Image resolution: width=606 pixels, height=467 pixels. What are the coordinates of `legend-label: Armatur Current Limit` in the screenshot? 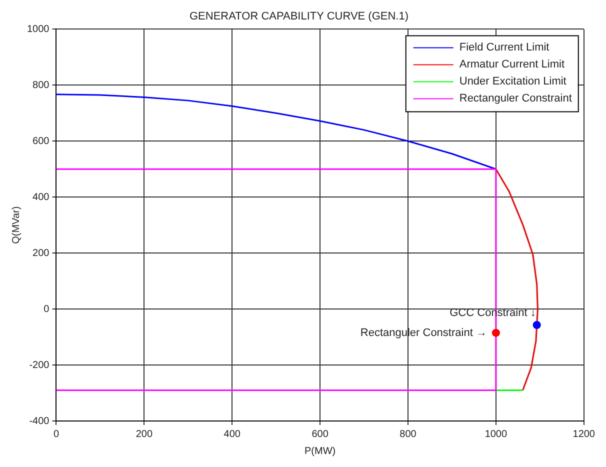 It's located at (512, 64).